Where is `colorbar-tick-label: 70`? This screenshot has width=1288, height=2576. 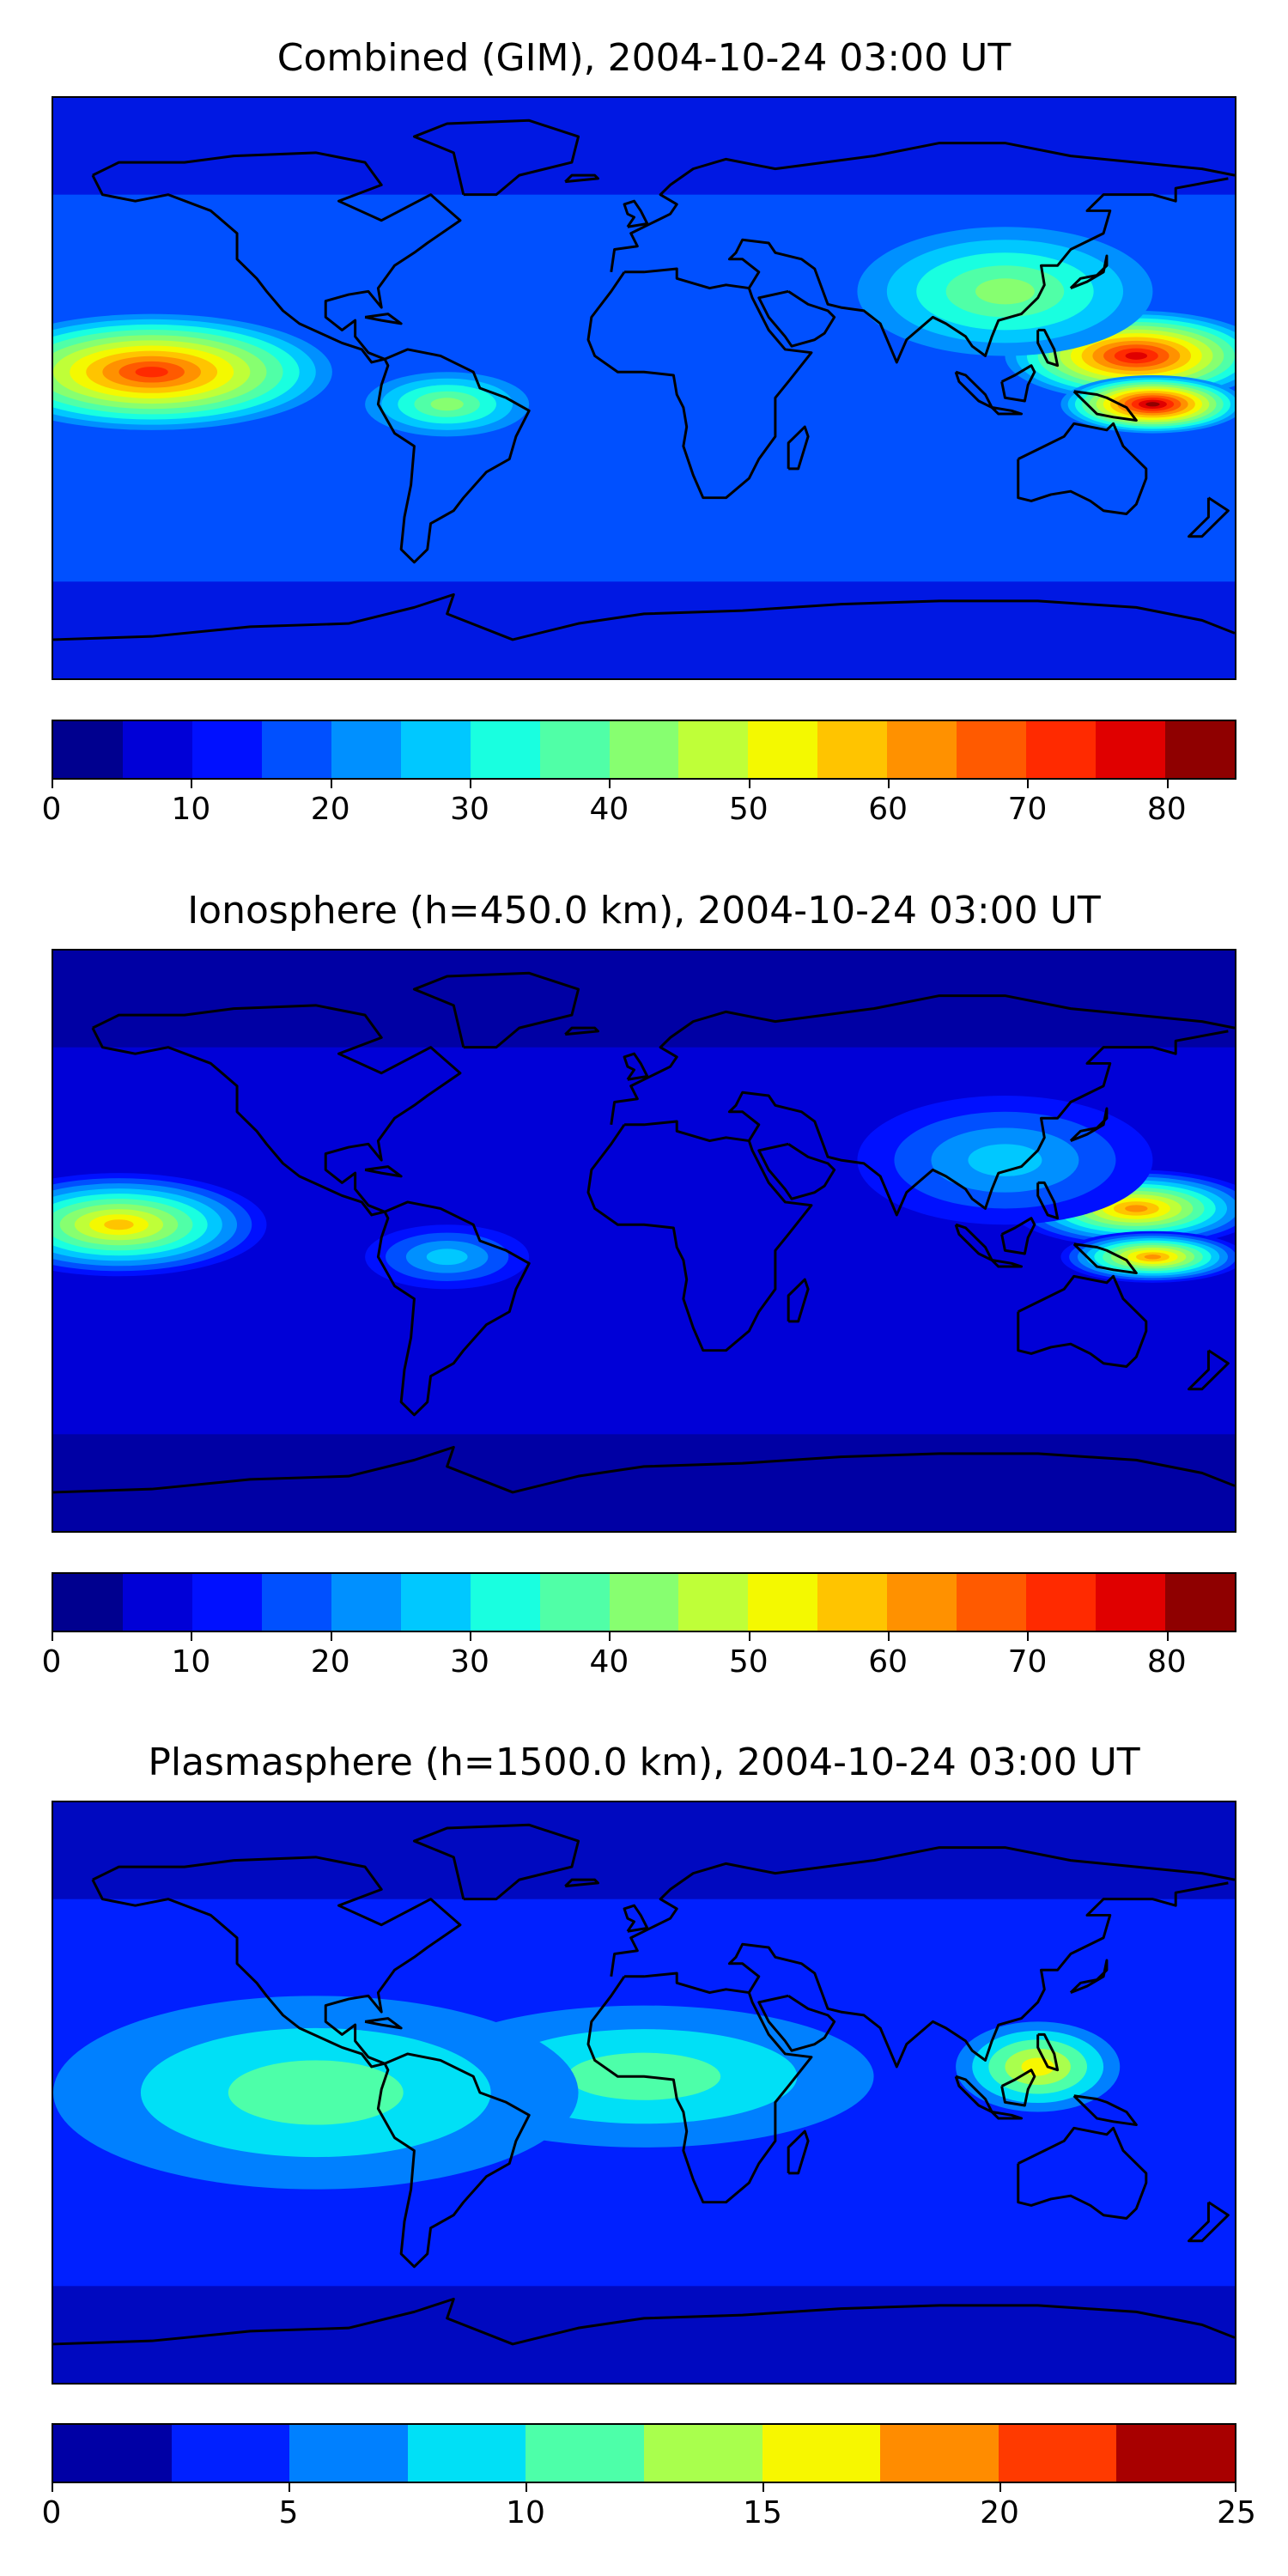
colorbar-tick-label: 70 is located at coordinates (1027, 1662).